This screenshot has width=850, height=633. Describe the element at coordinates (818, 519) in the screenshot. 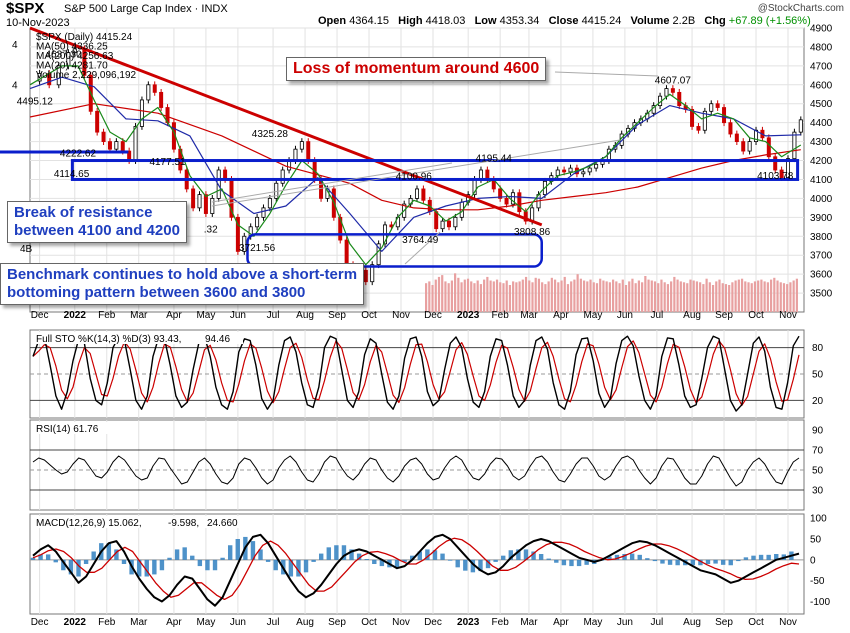

I see `macd-axis-tick: 100` at that location.